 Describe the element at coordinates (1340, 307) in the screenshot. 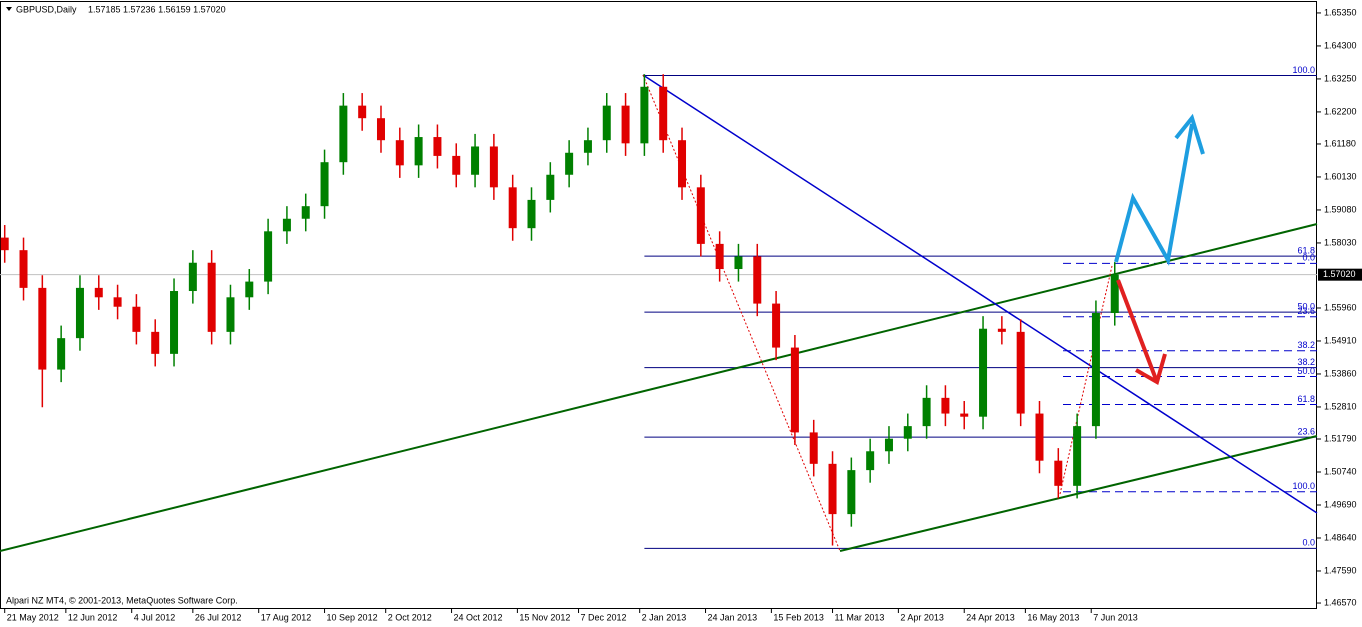

I see `y-tick-label: 1.55960` at that location.